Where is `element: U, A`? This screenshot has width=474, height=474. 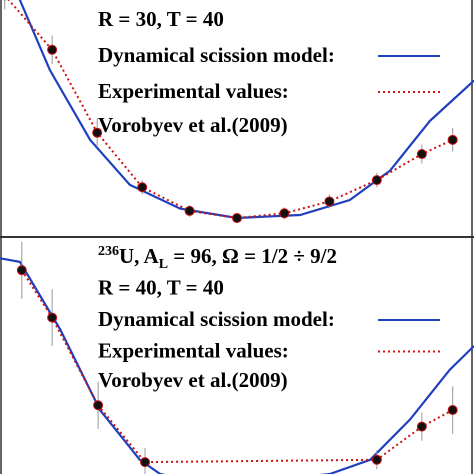
element: U, A is located at coordinates (139, 256).